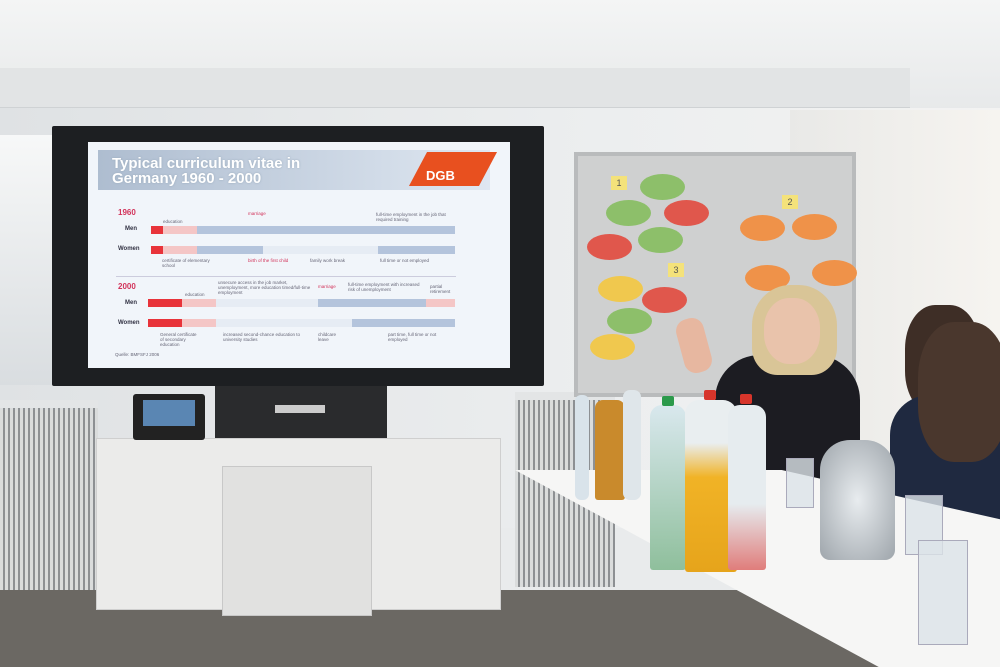 The width and height of the screenshot is (1000, 667). Describe the element at coordinates (959, 392) in the screenshot. I see `hair` at that location.